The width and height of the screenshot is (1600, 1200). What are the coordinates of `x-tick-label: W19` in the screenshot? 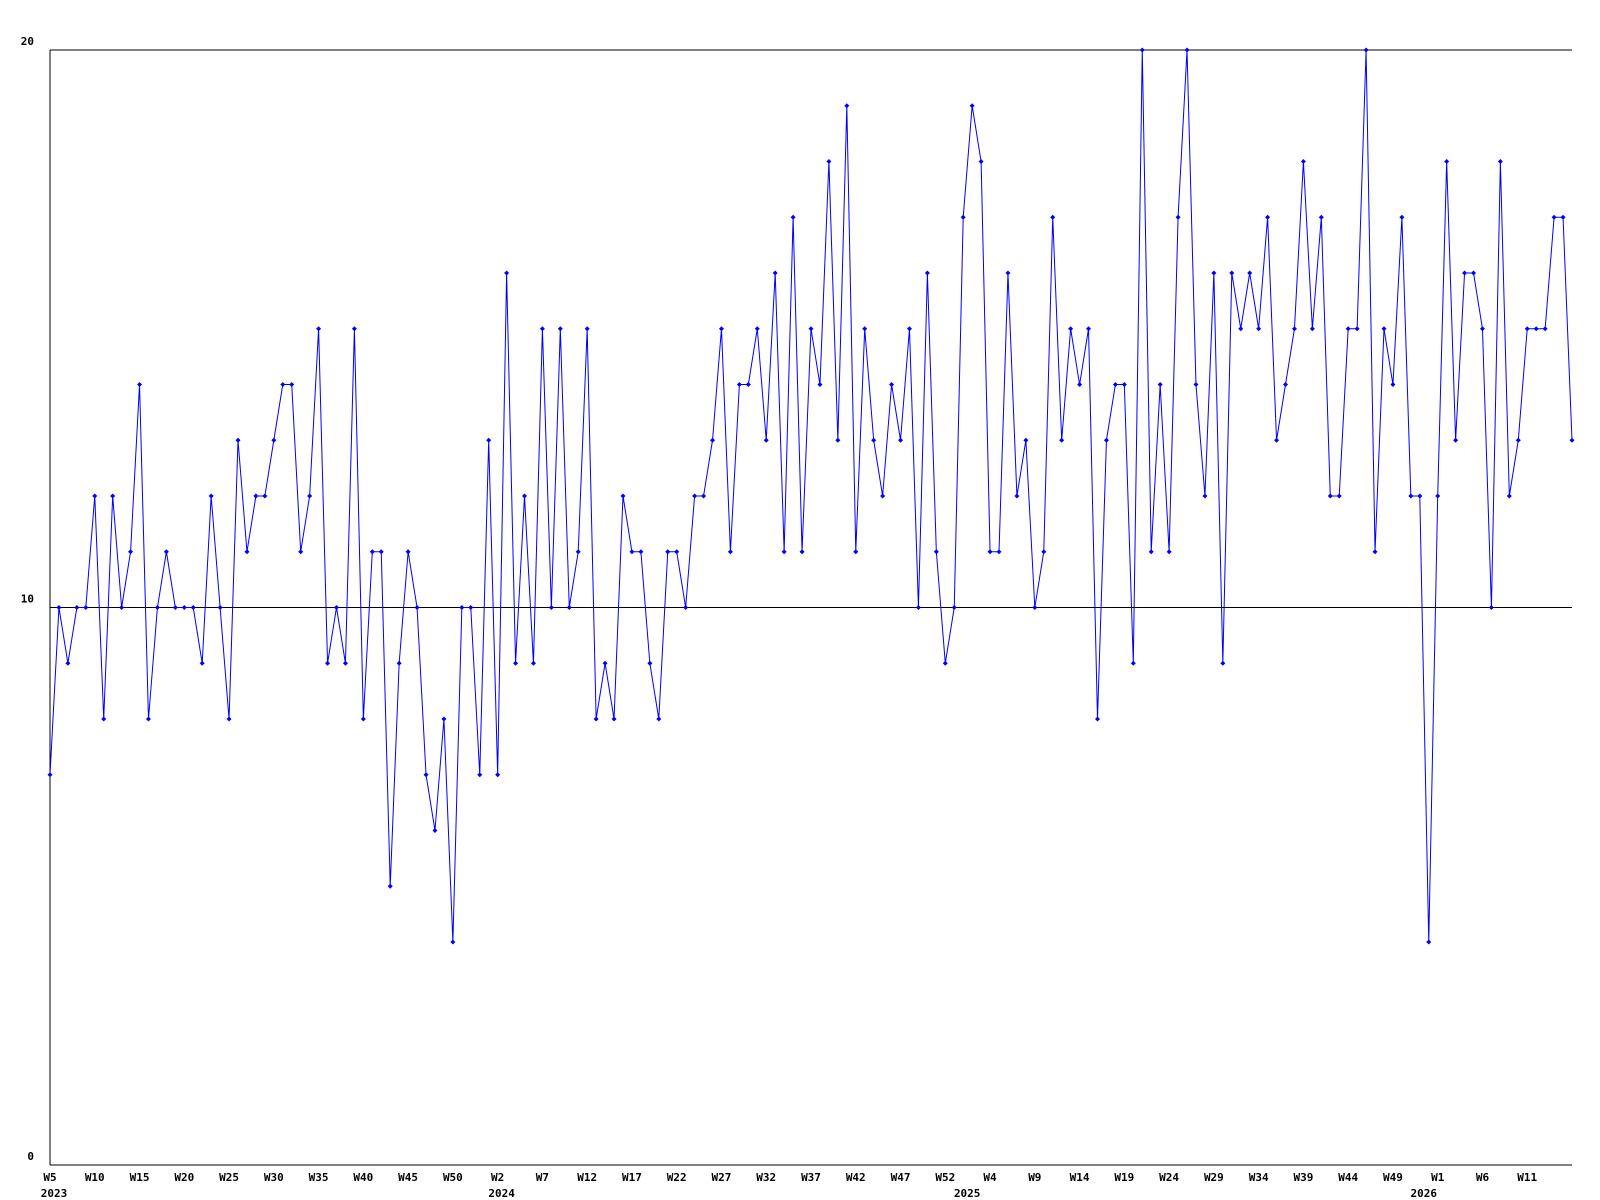 It's located at (1124, 1177).